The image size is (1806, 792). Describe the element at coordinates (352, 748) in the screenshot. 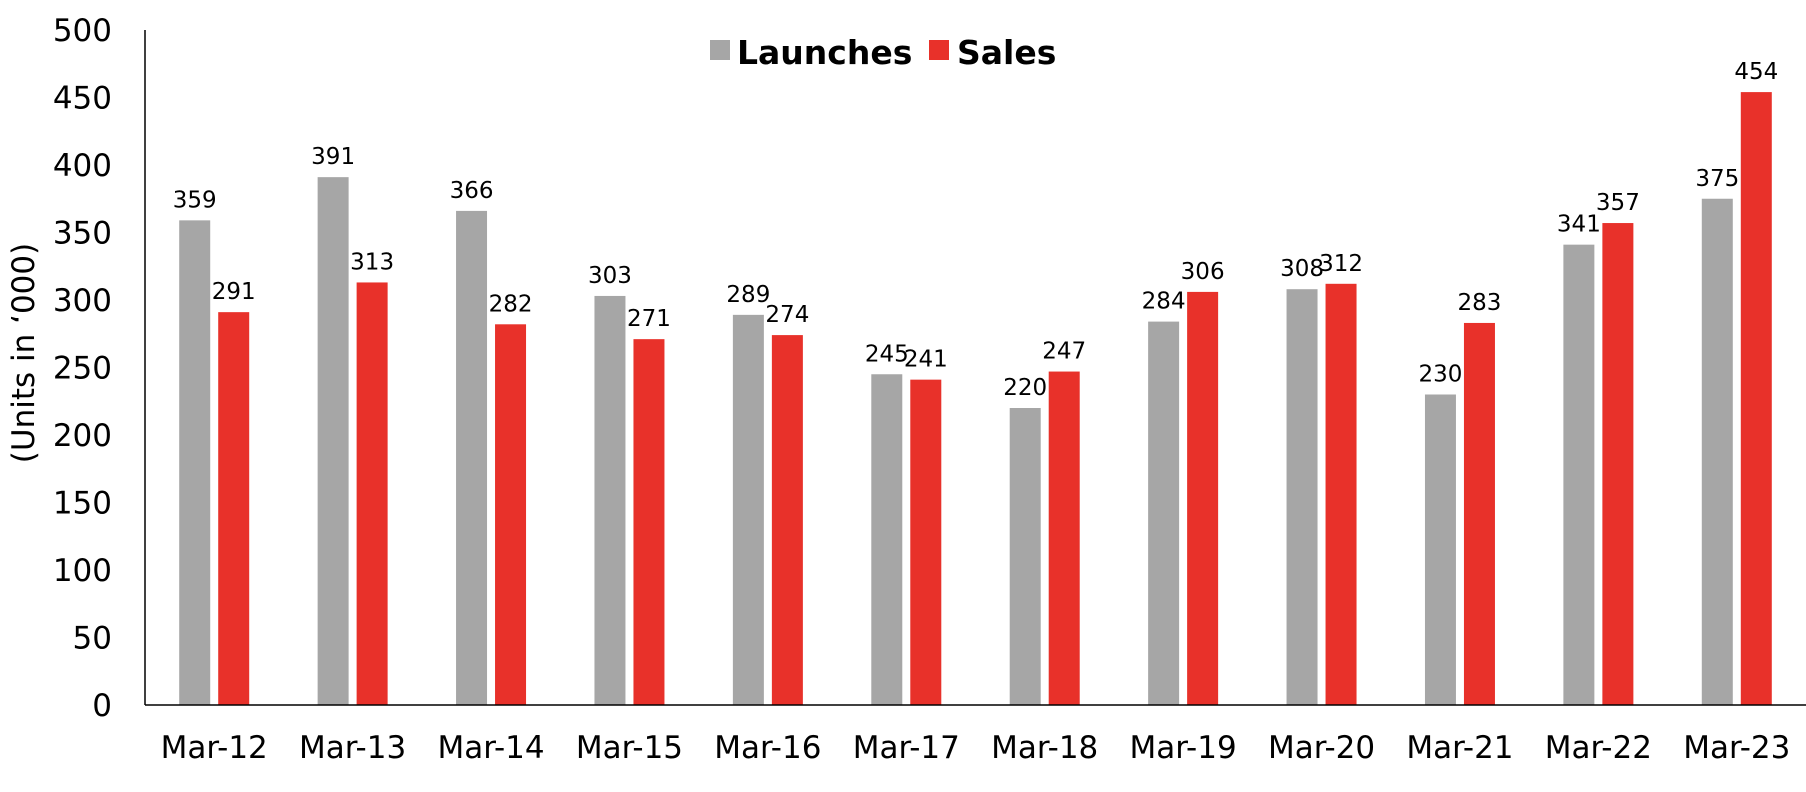

I see `x-tick-label: Mar-13` at that location.